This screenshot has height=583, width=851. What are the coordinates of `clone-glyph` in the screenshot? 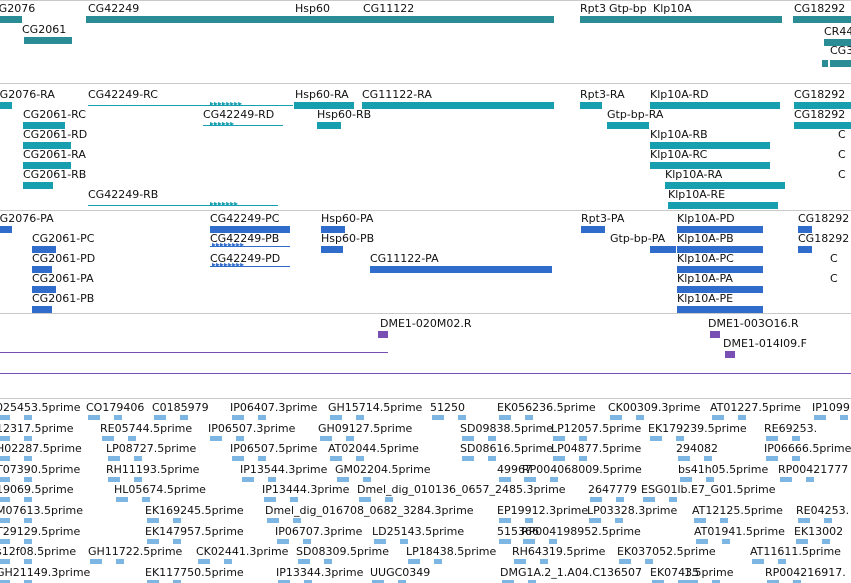 It's located at (715, 334).